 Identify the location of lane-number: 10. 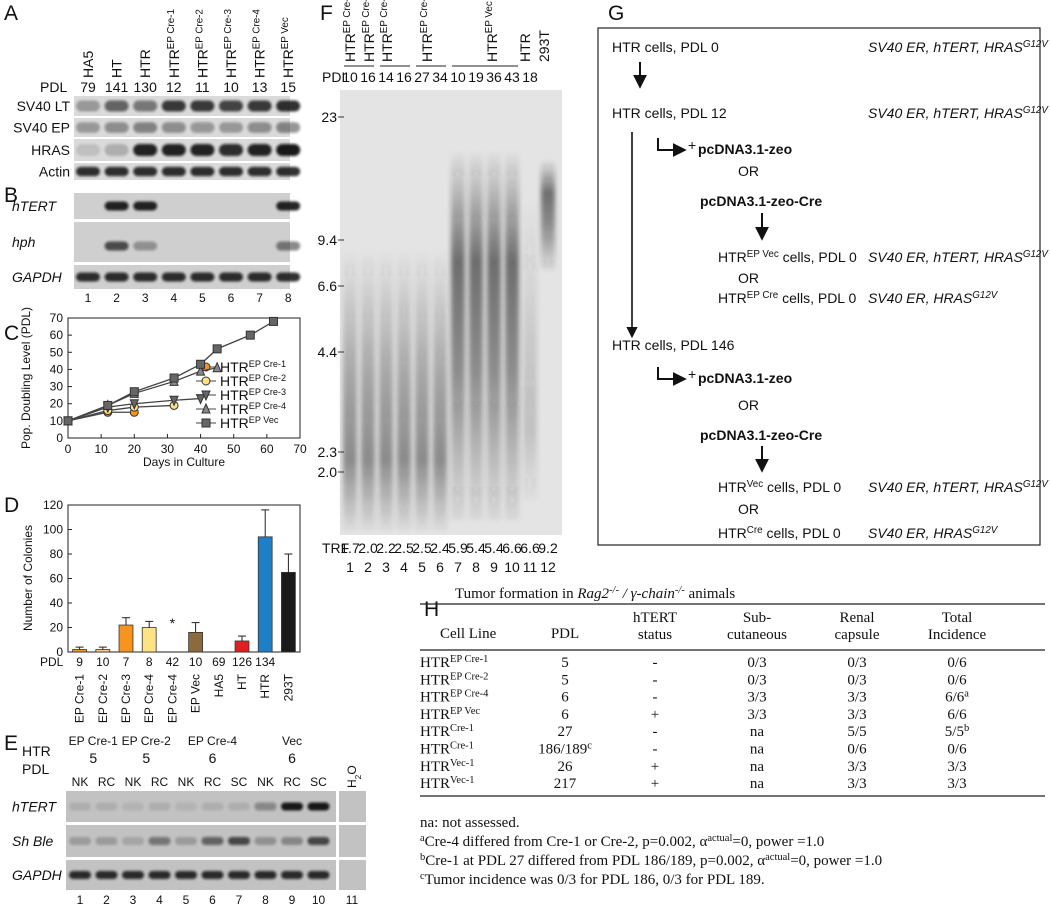
(319, 900).